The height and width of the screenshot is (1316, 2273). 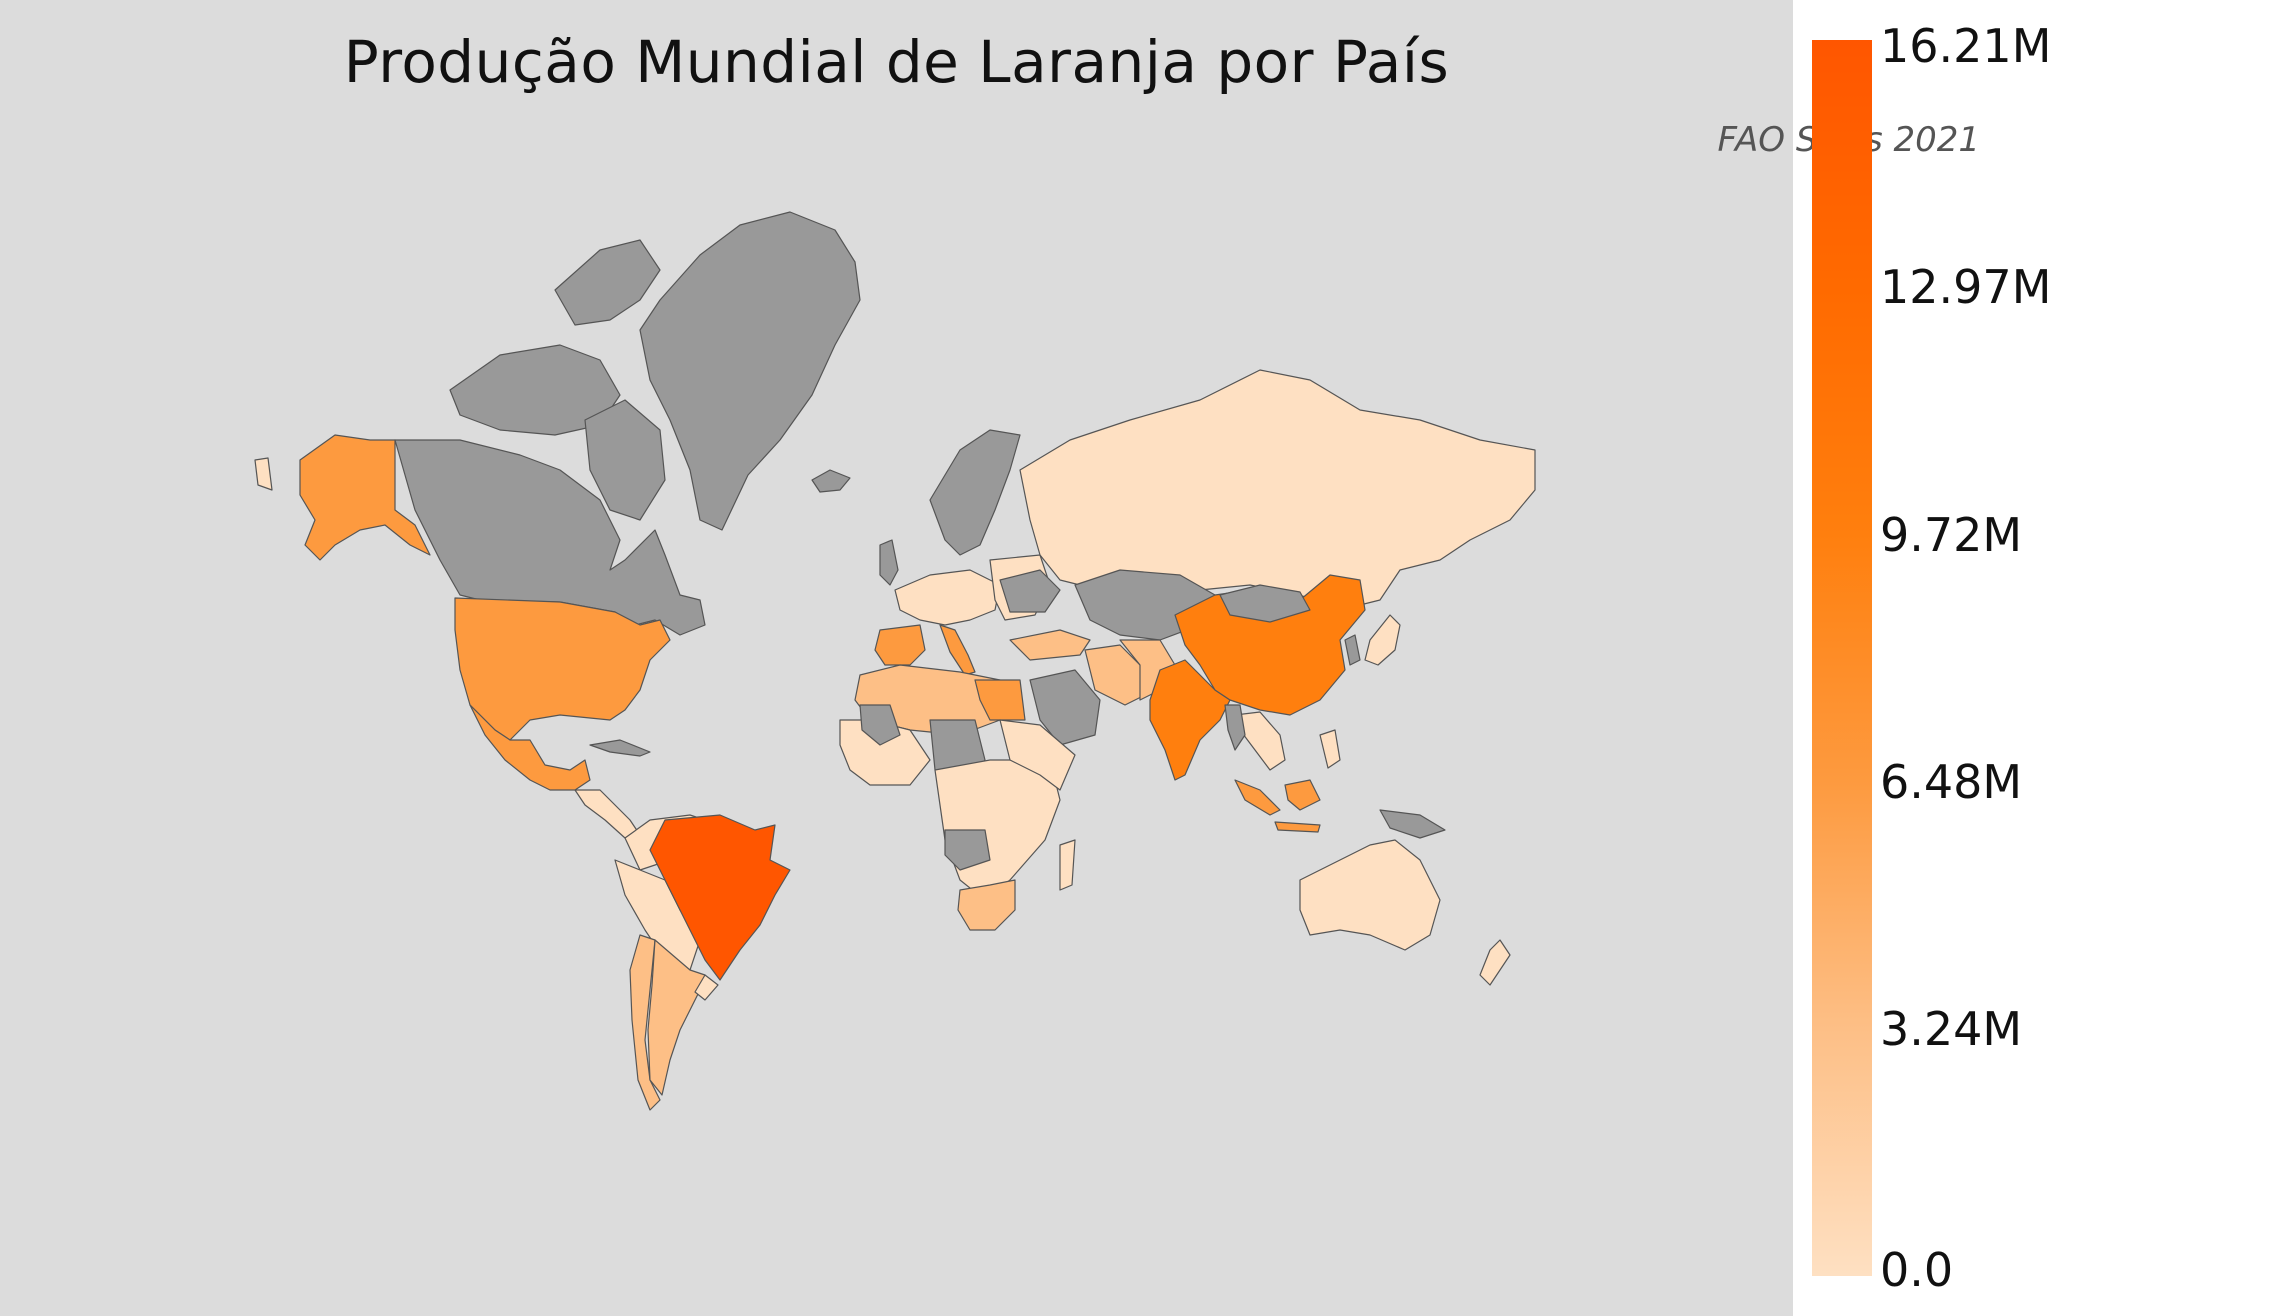 What do you see at coordinates (831, 481) in the screenshot?
I see `iceland` at bounding box center [831, 481].